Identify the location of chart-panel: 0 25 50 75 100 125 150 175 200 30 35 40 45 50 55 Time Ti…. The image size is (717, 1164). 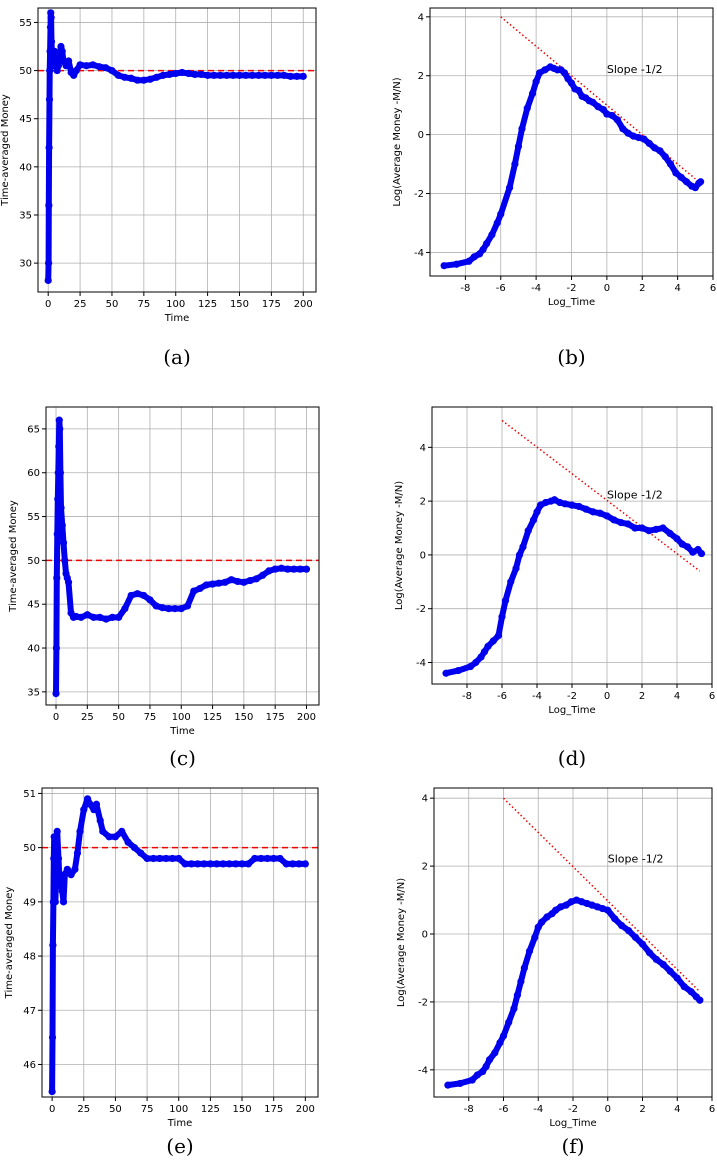
(158, 188).